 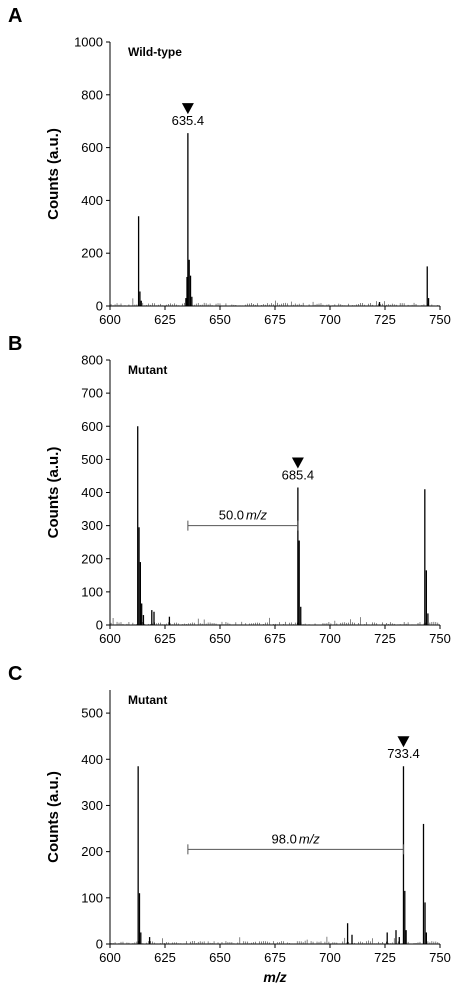 What do you see at coordinates (403, 753) in the screenshot?
I see `peak-value-label: 733.4` at bounding box center [403, 753].